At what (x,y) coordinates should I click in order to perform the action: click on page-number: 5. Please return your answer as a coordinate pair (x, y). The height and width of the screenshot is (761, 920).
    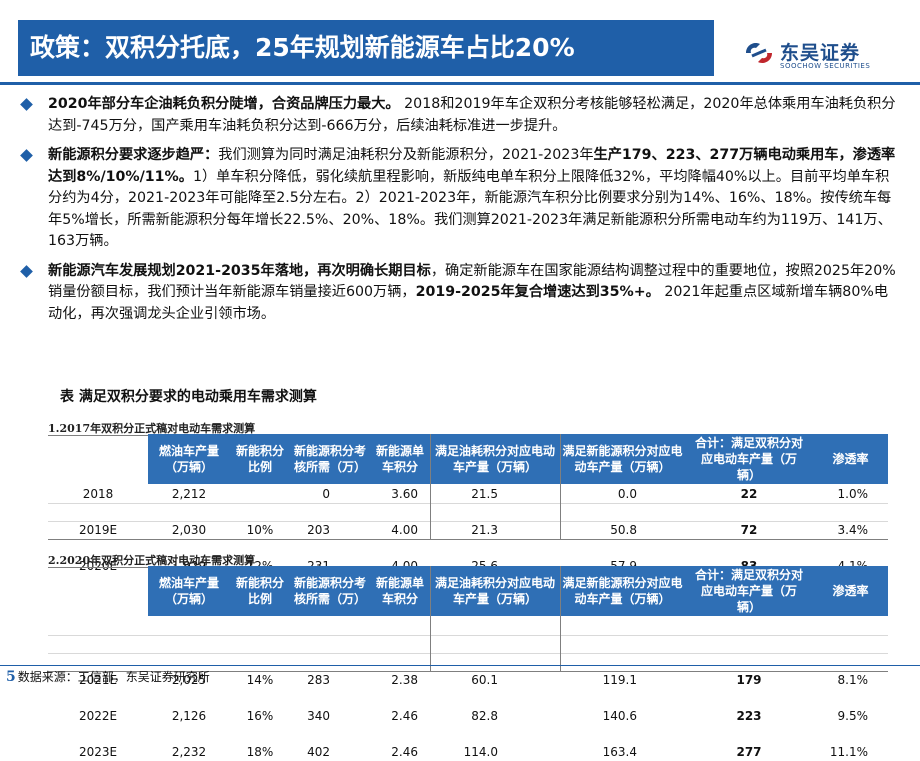
    Looking at the image, I should click on (11, 677).